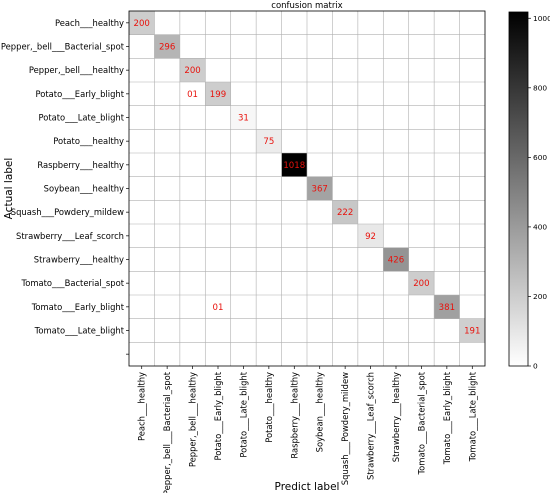 This screenshot has height=493, width=550. What do you see at coordinates (81, 118) in the screenshot?
I see `y-tick-label: Potato___Late_blight` at bounding box center [81, 118].